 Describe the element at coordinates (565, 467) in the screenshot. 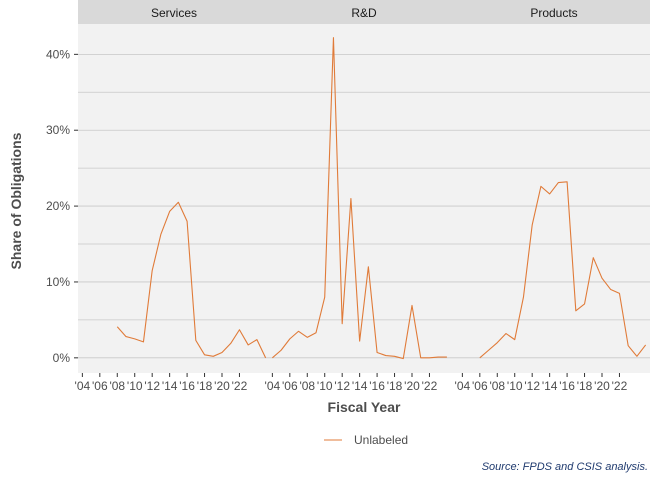

I see `source-caption: Source: FPDS and CSIS analysis.` at that location.